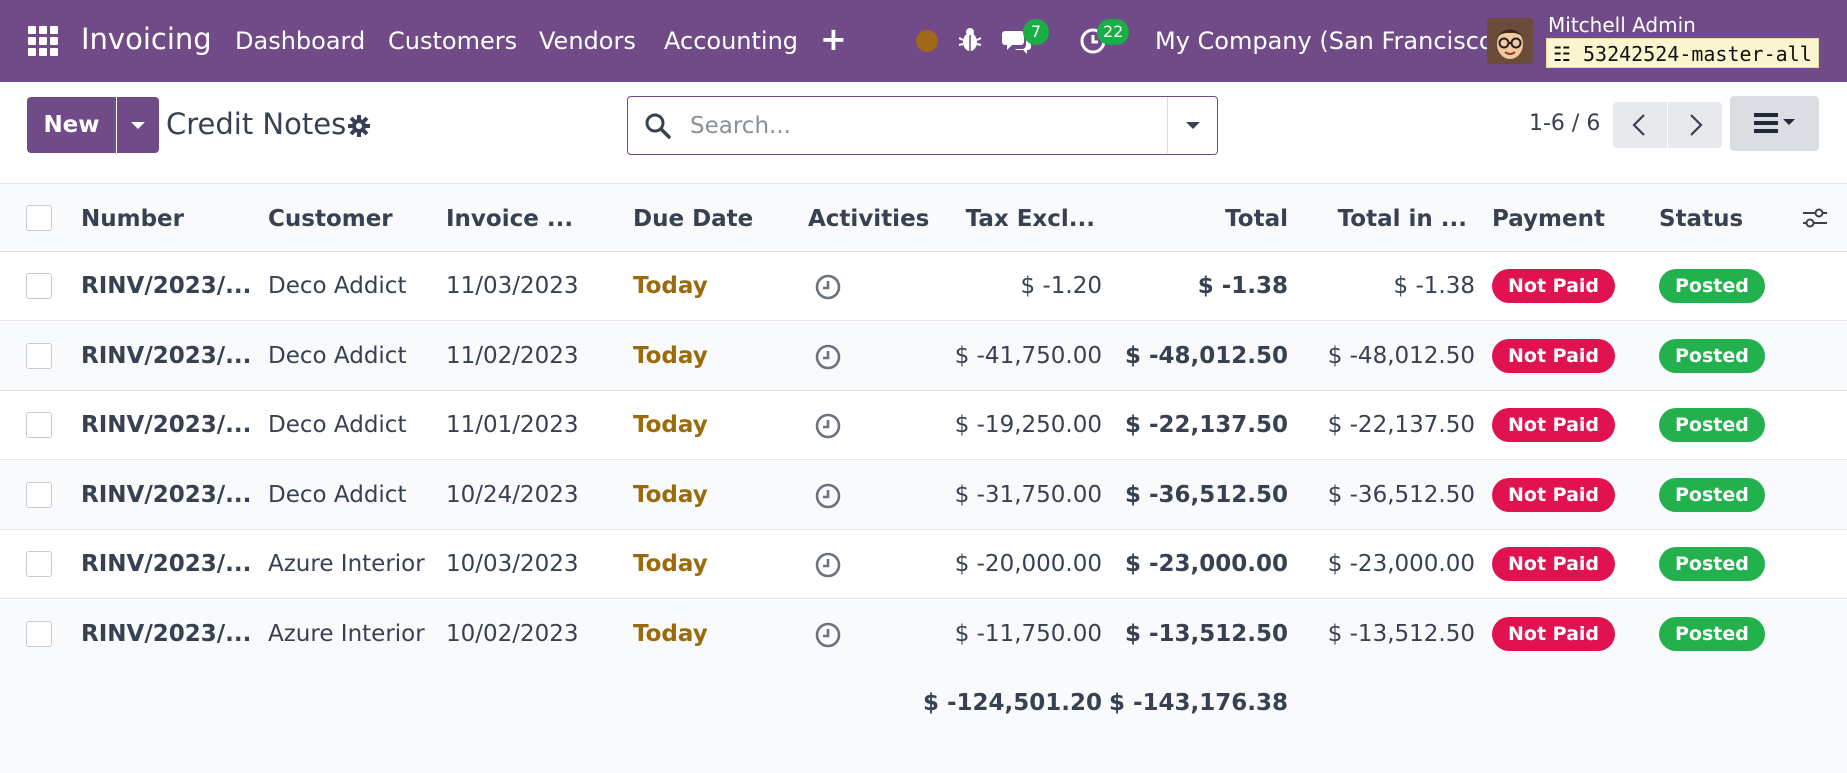 The height and width of the screenshot is (773, 1847). What do you see at coordinates (1640, 125) in the screenshot?
I see `pager-previous-button` at bounding box center [1640, 125].